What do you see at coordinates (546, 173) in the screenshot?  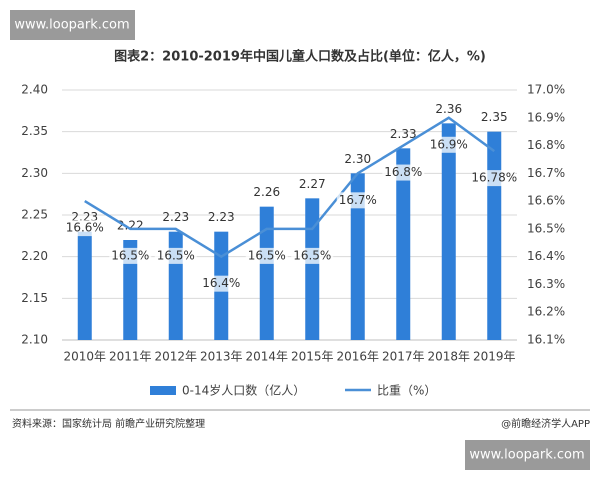 I see `y2-tick-label: 16.7%` at bounding box center [546, 173].